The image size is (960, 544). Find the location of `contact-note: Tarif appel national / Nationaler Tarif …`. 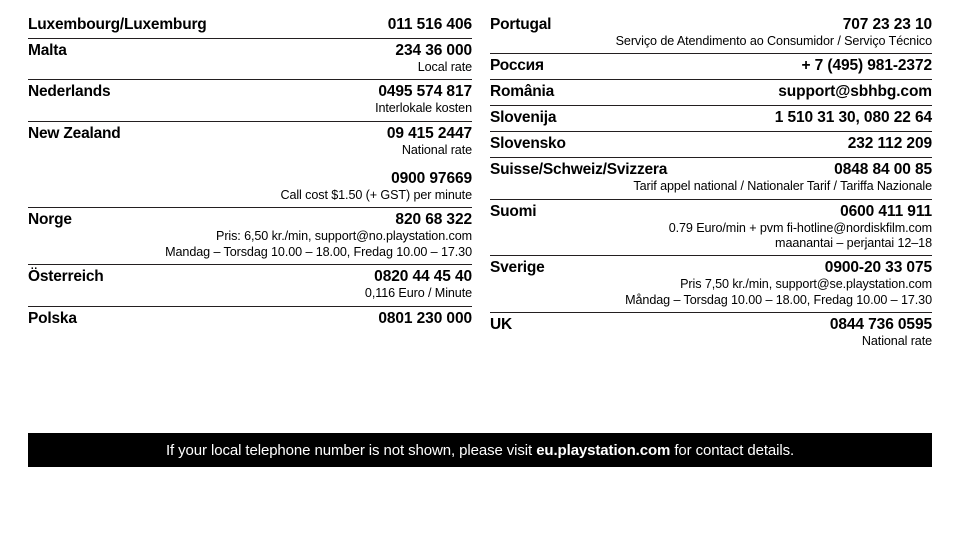

contact-note: Tarif appel national / Nationaler Tarif … is located at coordinates (782, 186).